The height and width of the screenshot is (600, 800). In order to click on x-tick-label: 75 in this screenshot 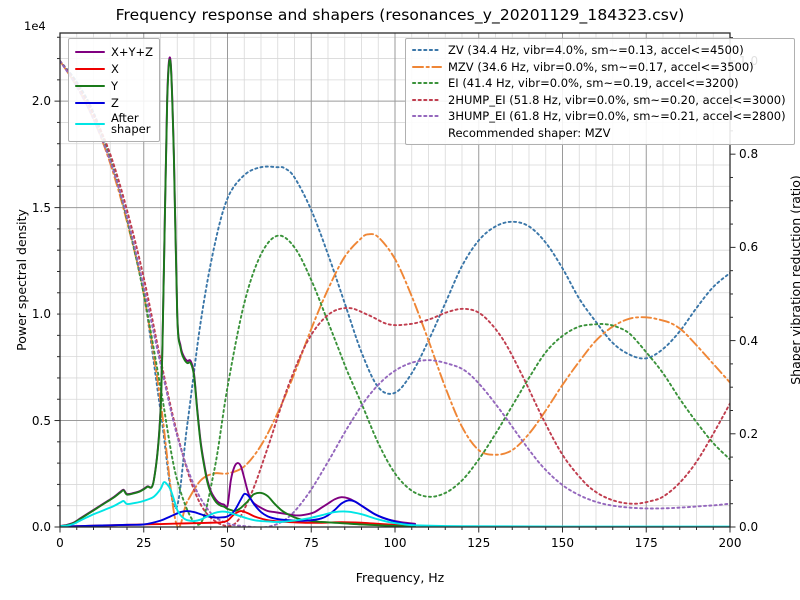, I will do `click(311, 543)`.